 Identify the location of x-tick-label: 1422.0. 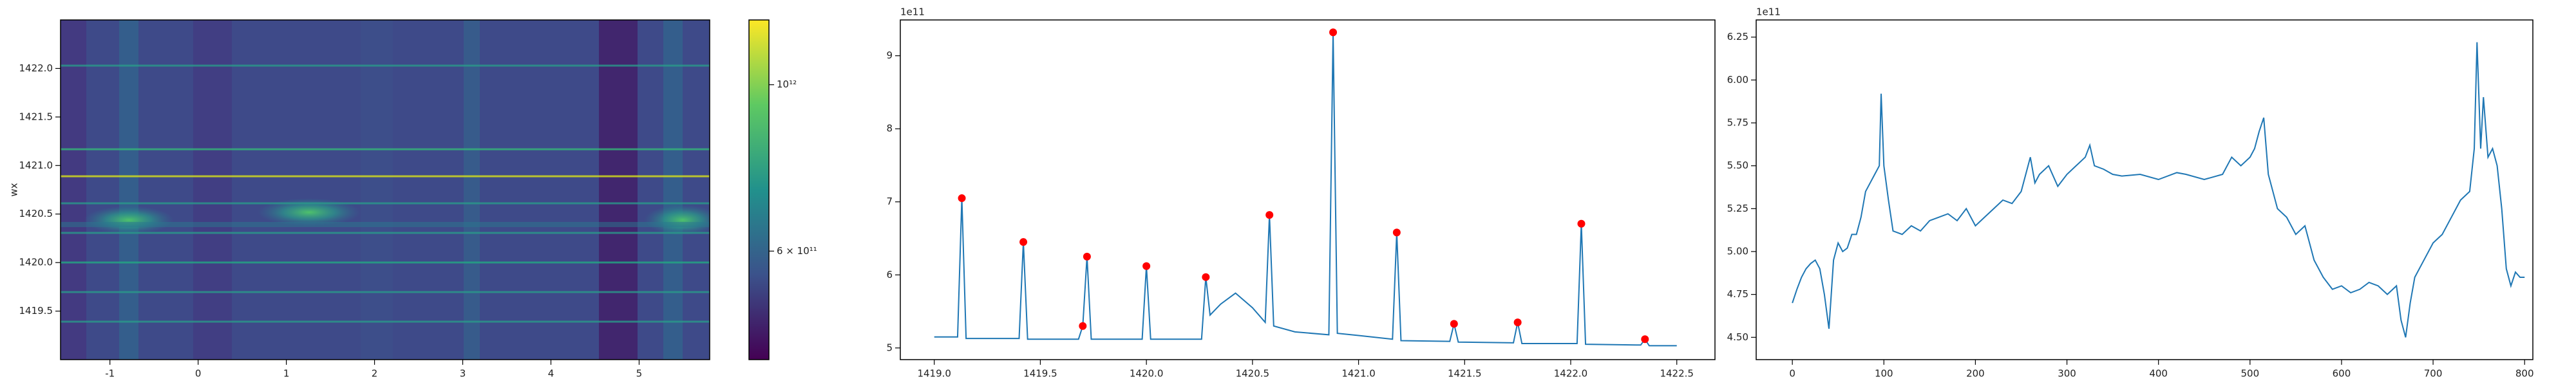
(1571, 374).